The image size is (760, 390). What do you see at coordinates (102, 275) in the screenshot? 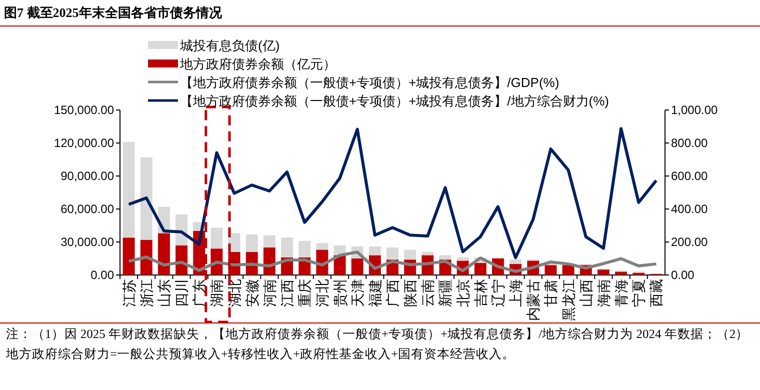
I see `y-tick-label: 0.00` at bounding box center [102, 275].